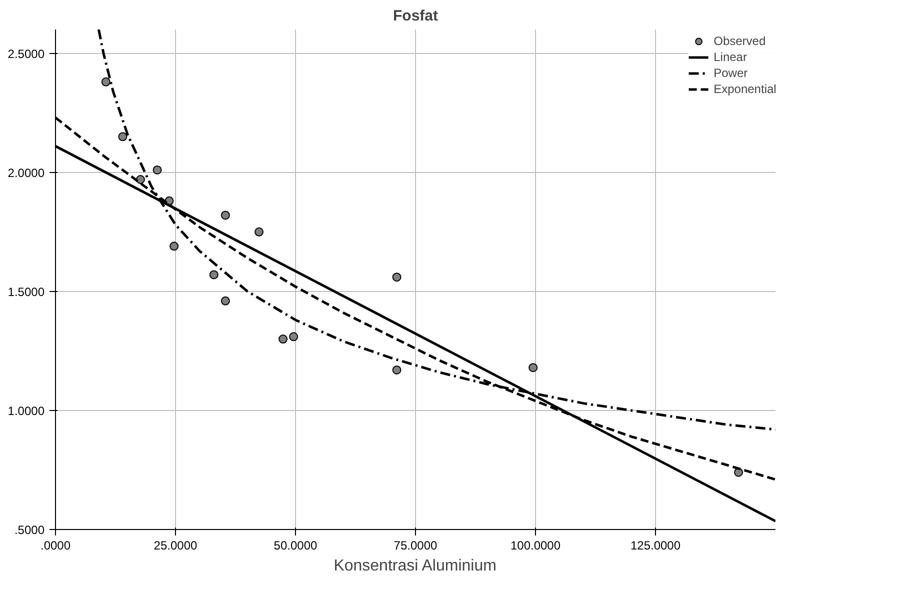 This screenshot has width=917, height=600. What do you see at coordinates (731, 73) in the screenshot?
I see `legend-label: Power` at bounding box center [731, 73].